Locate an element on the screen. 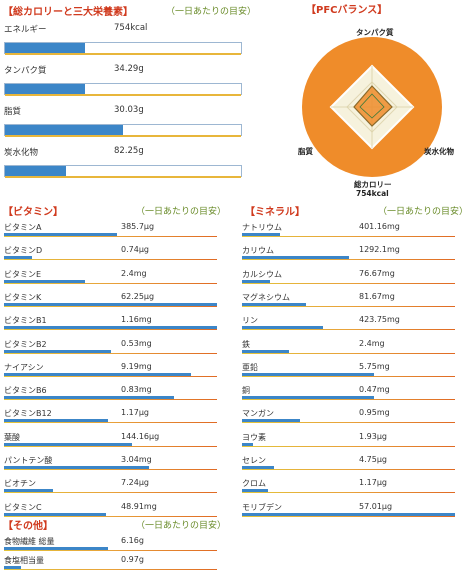 Image resolution: width=462 pixels, height=580 pixels. vitamins-label: 葉酸 is located at coordinates (12, 437).